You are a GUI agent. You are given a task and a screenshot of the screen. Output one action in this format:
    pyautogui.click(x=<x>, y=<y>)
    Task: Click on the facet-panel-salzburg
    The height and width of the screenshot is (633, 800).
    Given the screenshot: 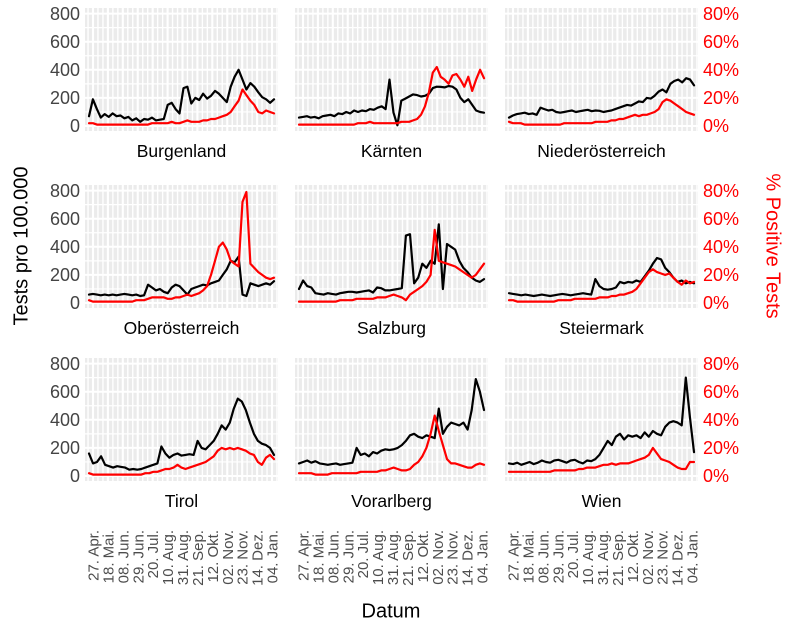 What is the action you would take?
    pyautogui.click(x=391, y=246)
    